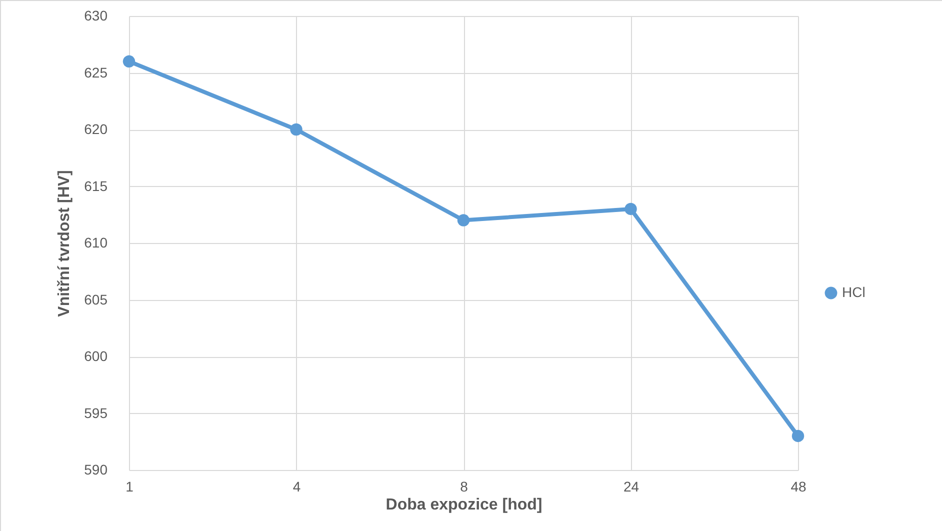  What do you see at coordinates (96, 299) in the screenshot?
I see `y-tick-label: 605` at bounding box center [96, 299].